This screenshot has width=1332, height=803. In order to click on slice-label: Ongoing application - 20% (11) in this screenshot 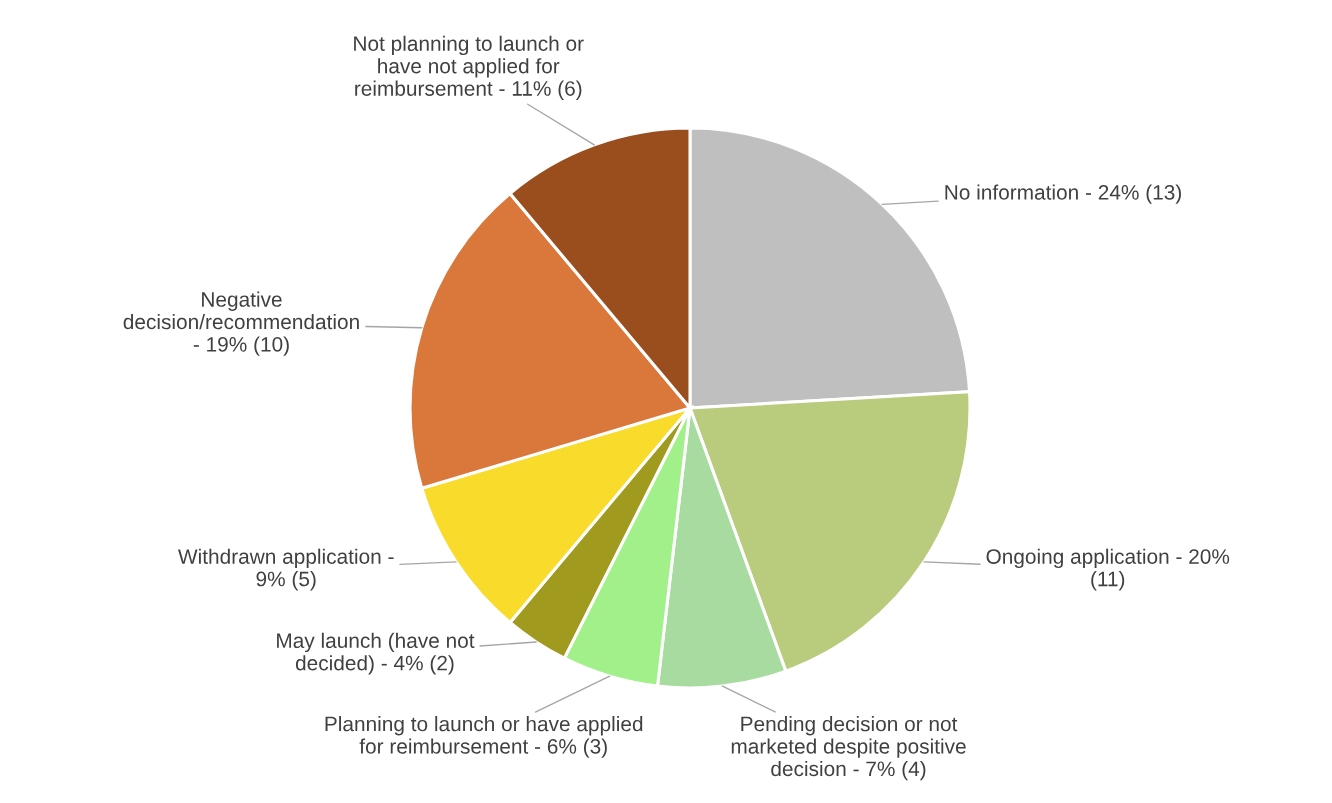, I will do `click(1108, 569)`.